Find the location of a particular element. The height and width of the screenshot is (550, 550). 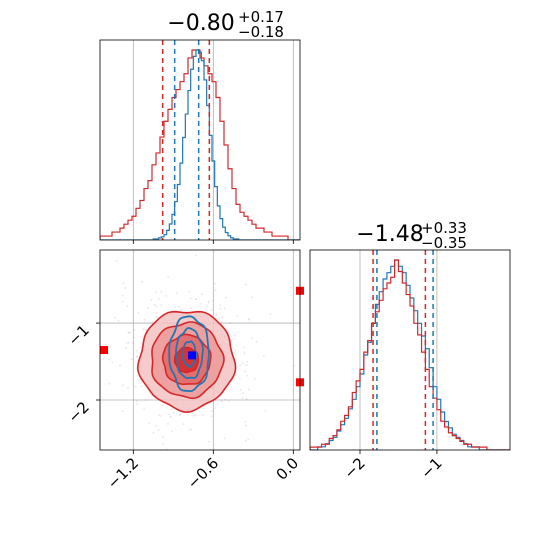

title-param-1: −0.80 is located at coordinates (200, 23).